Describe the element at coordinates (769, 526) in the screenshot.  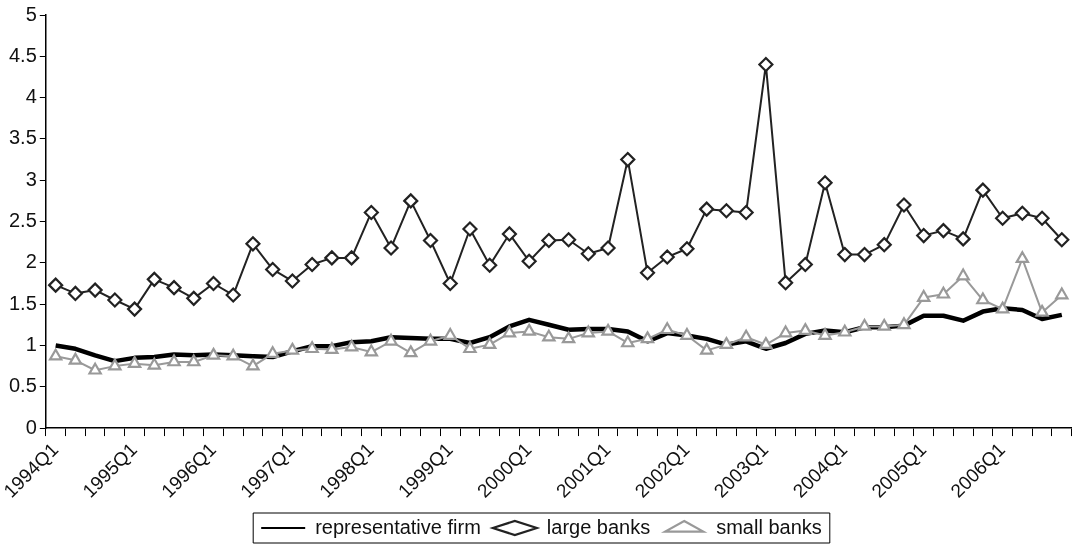
I see `legend-label: small banks` at that location.